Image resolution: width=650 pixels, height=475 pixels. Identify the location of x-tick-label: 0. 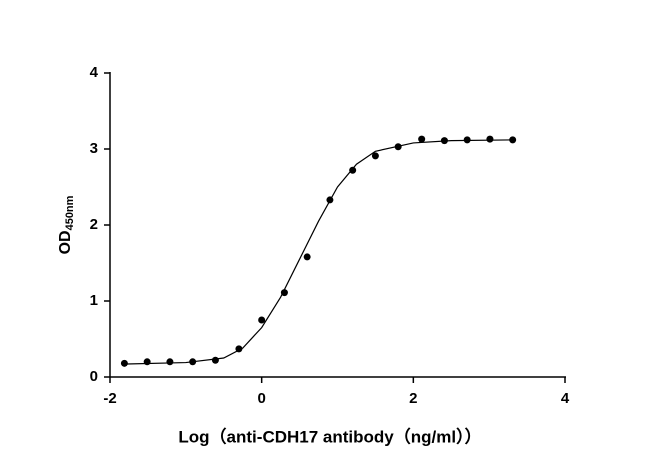
(261, 398).